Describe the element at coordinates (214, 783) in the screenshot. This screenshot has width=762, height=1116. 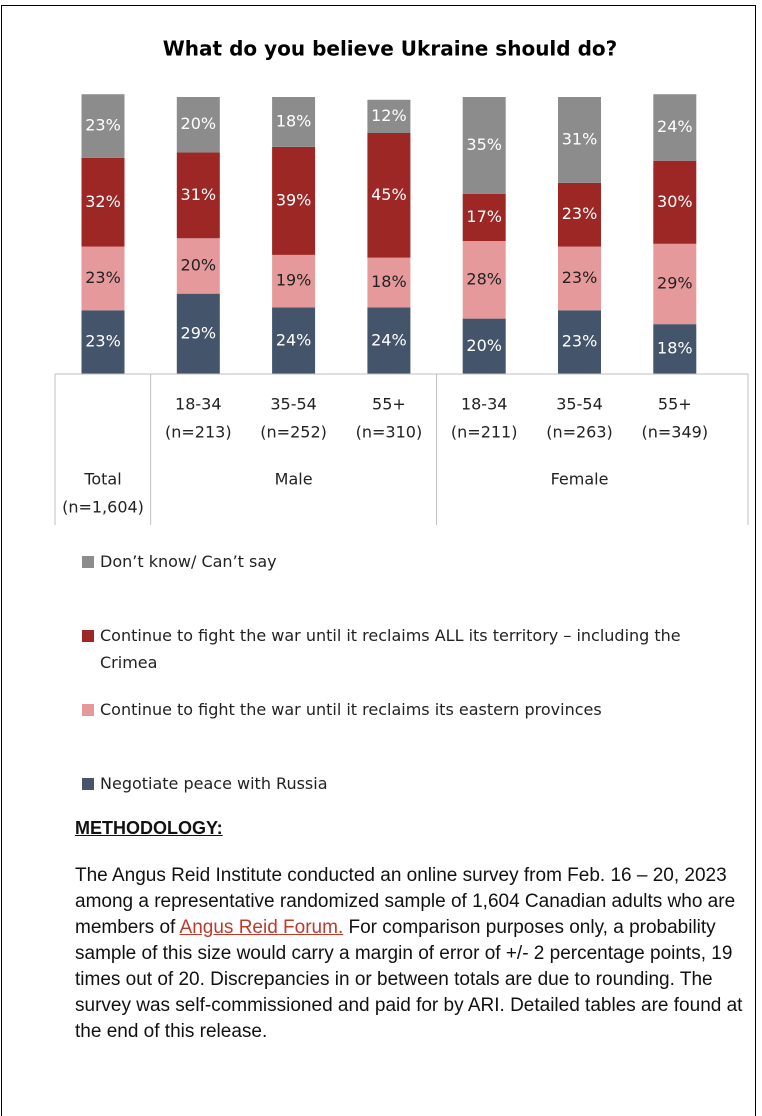
I see `legend-label: Negotiate peace with Russia` at that location.